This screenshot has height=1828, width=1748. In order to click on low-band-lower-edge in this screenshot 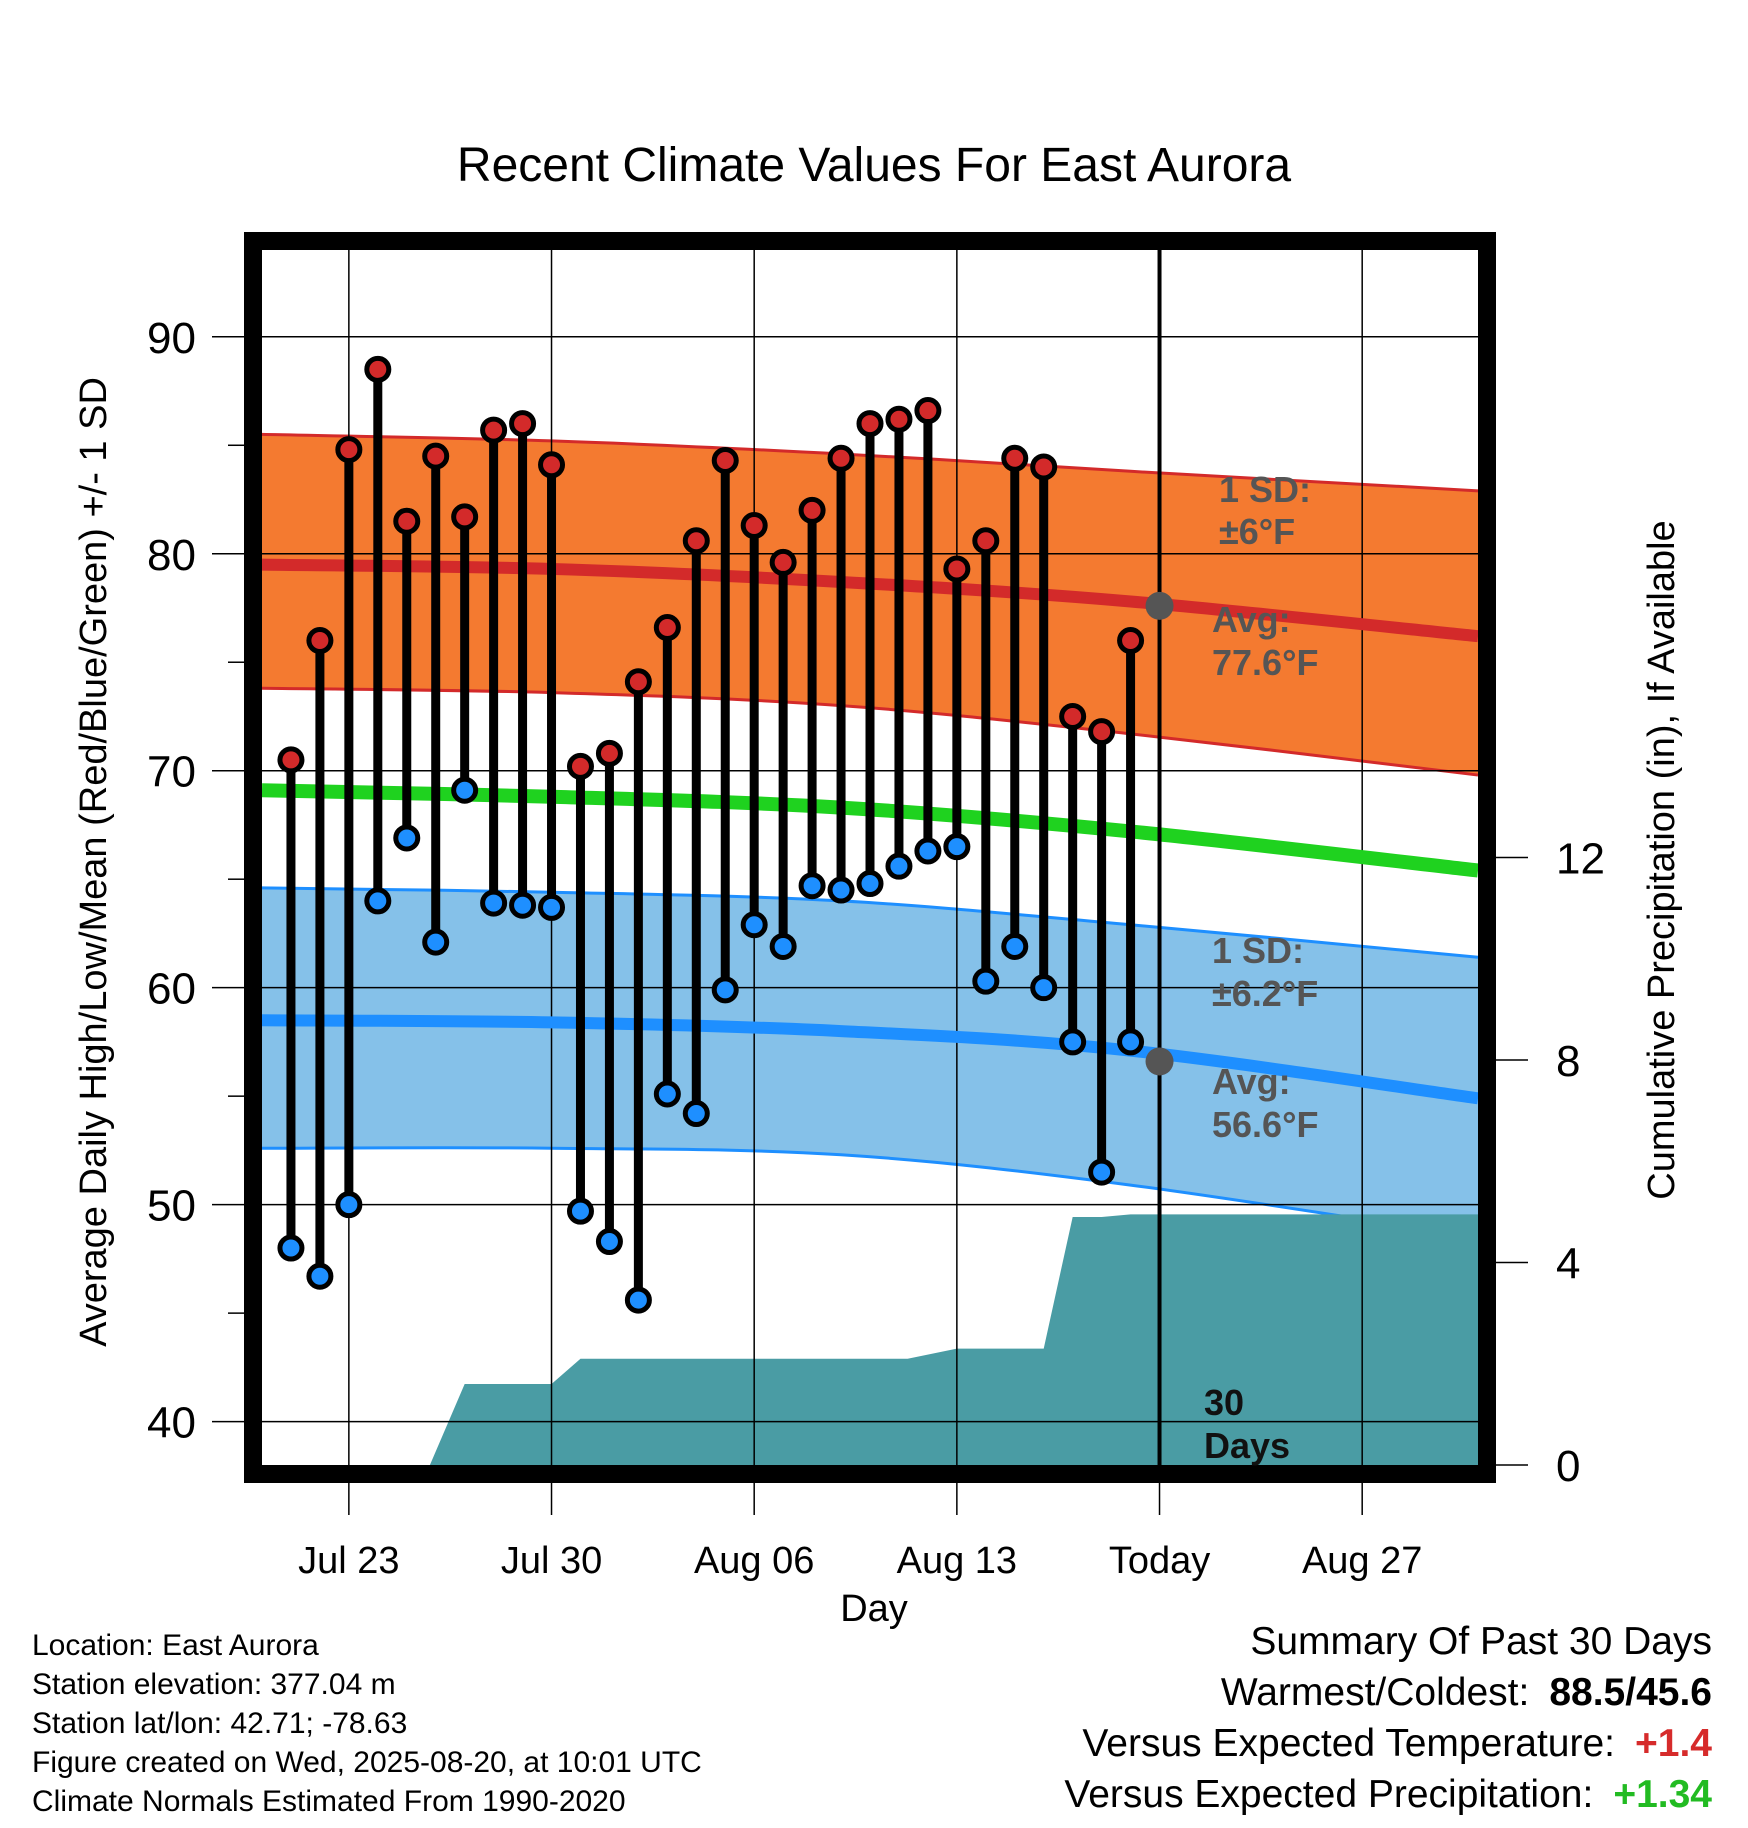, I will do `click(870, 1192)`.